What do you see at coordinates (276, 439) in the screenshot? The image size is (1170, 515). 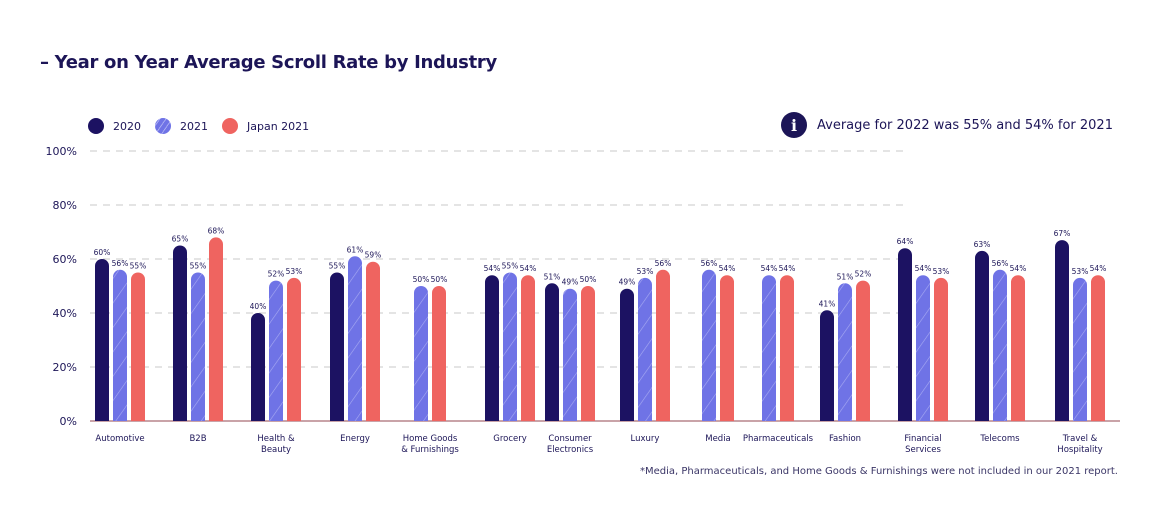 I see `x-tick-label: Health &` at bounding box center [276, 439].